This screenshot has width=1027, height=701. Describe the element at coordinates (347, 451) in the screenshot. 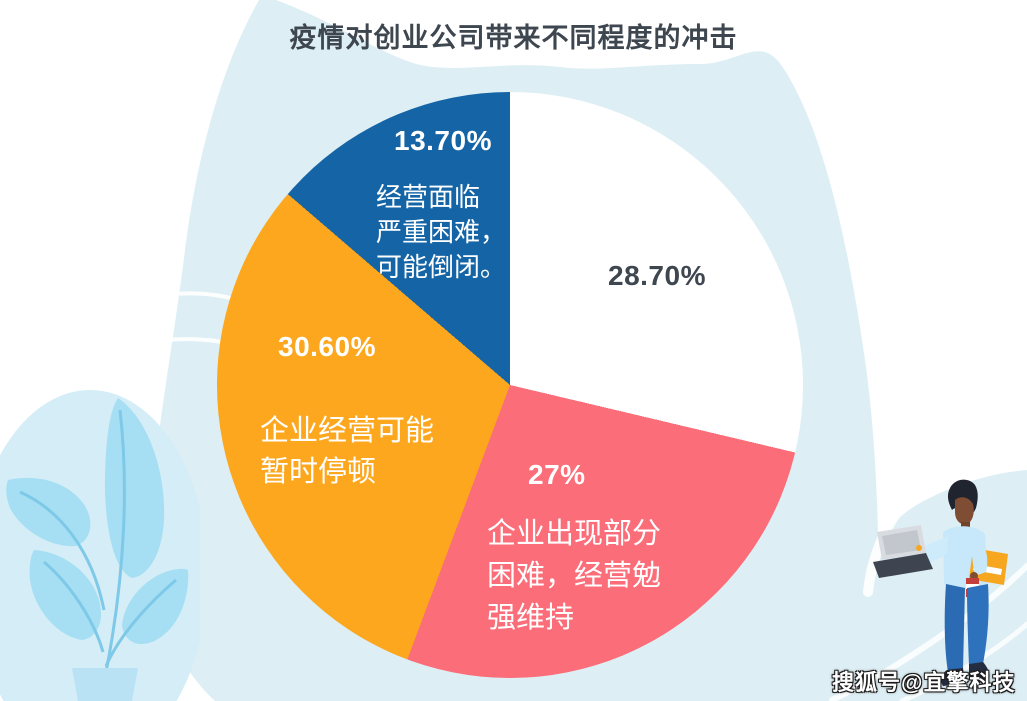

I see `slice-text-label-orange: 企业经营可能 暂时停顿` at that location.